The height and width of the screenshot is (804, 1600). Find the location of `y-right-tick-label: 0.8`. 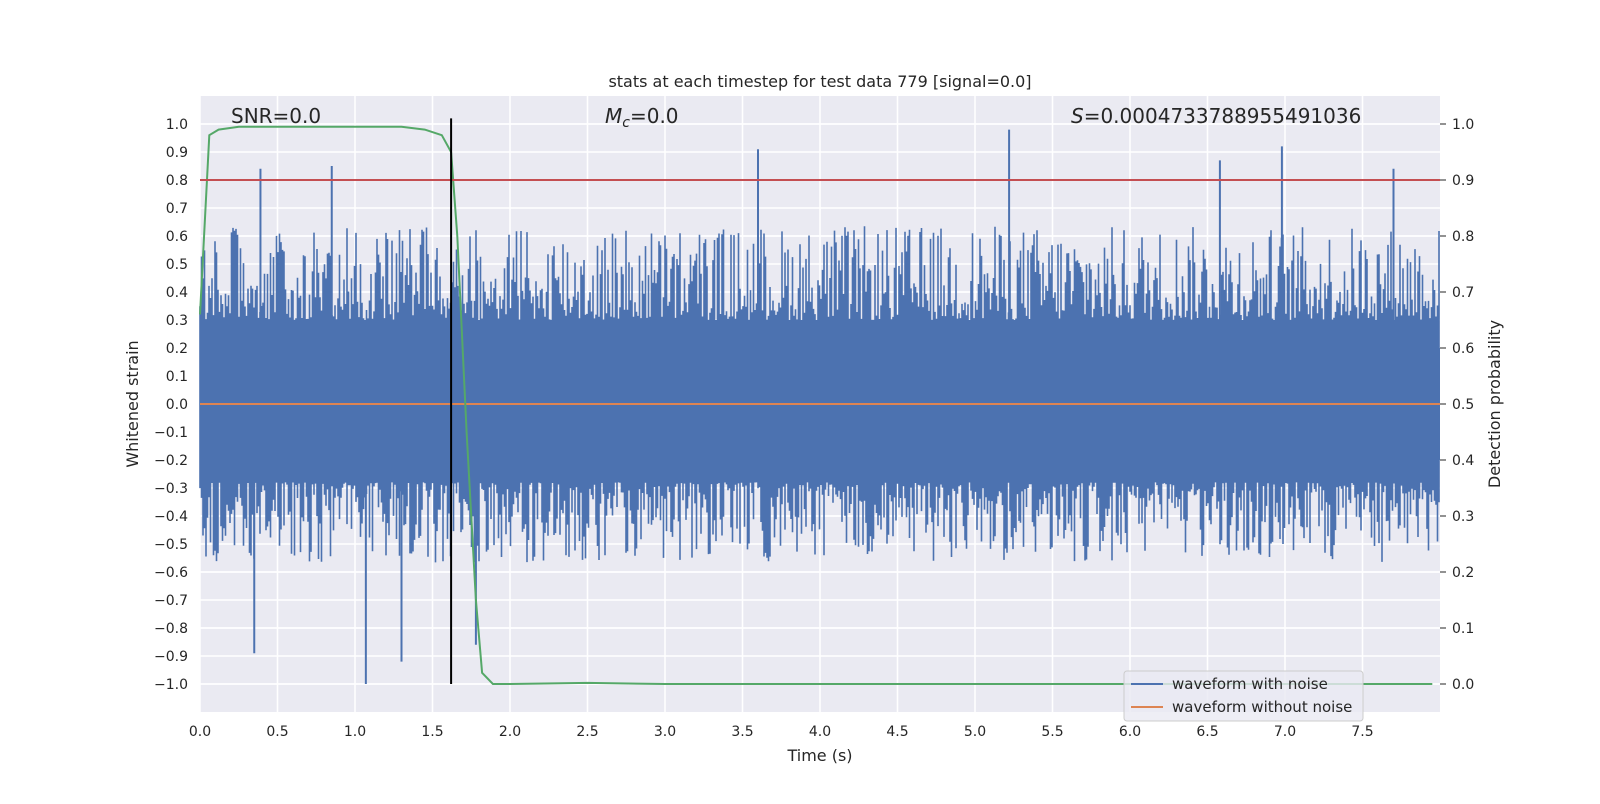

y-right-tick-label: 0.8 is located at coordinates (1463, 237).